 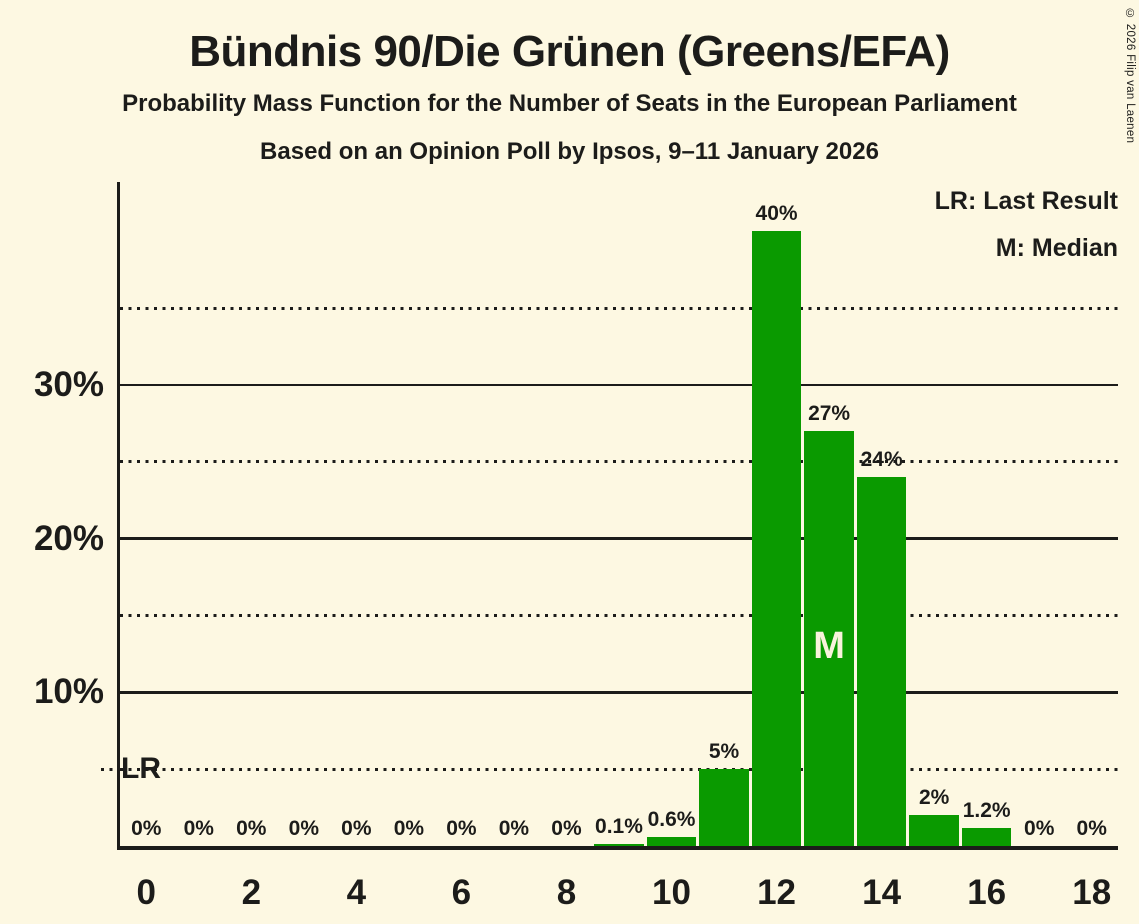 What do you see at coordinates (566, 828) in the screenshot?
I see `bar-value-label-seat-8: 0%` at bounding box center [566, 828].